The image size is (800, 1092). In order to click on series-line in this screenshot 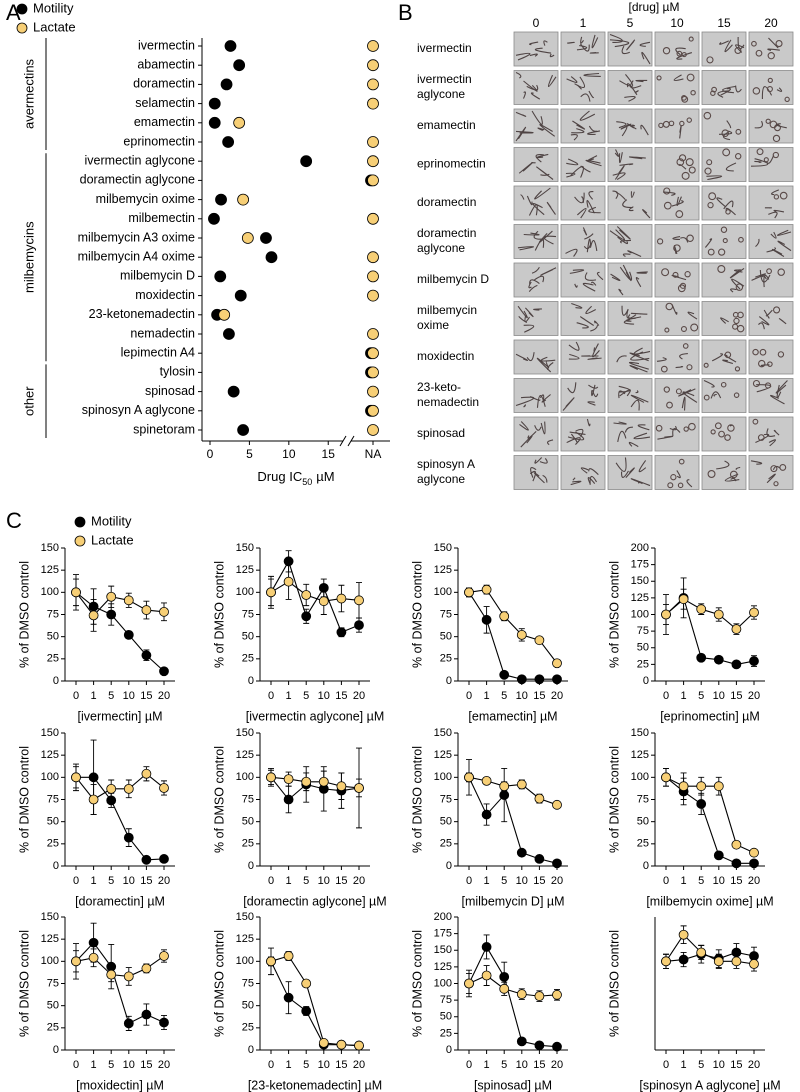, I will do `click(710, 614)`.